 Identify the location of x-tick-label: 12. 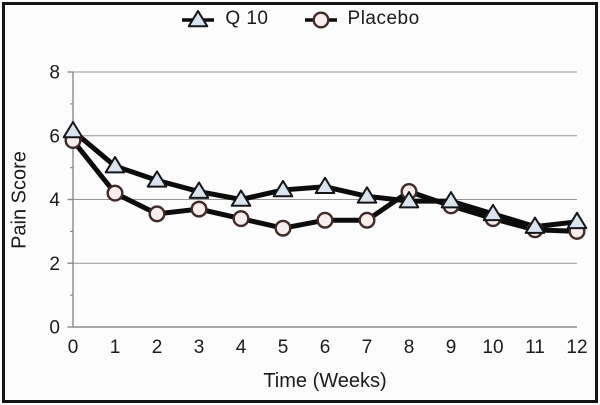
(576, 347).